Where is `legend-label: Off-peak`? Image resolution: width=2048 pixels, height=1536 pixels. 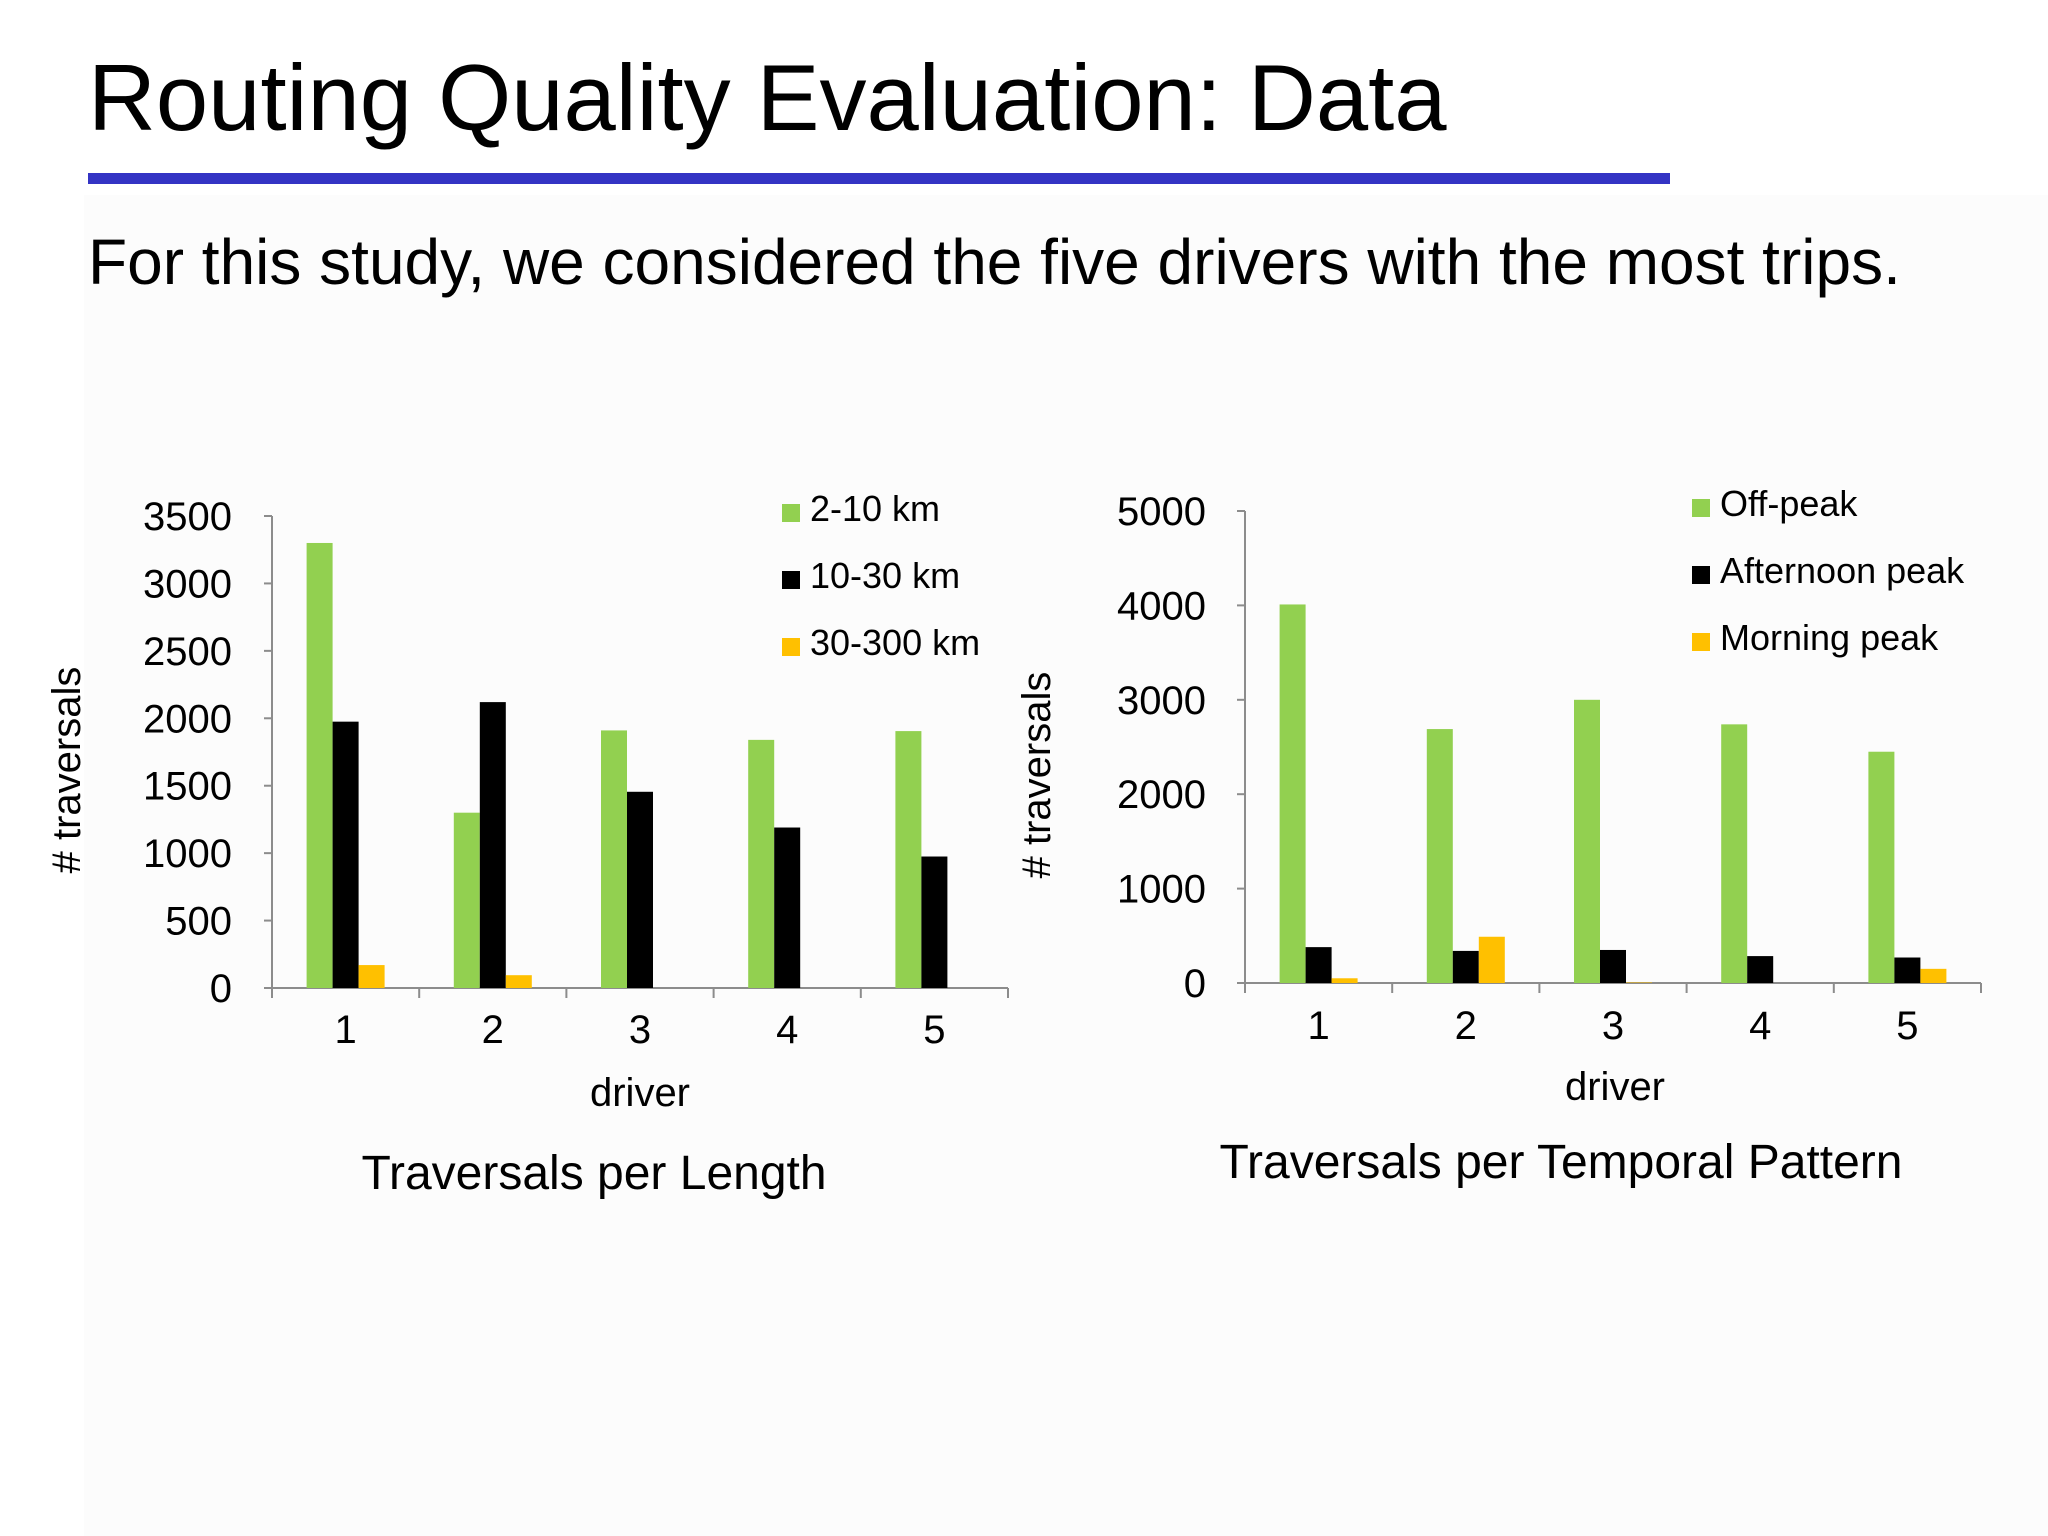 legend-label: Off-peak is located at coordinates (1789, 503).